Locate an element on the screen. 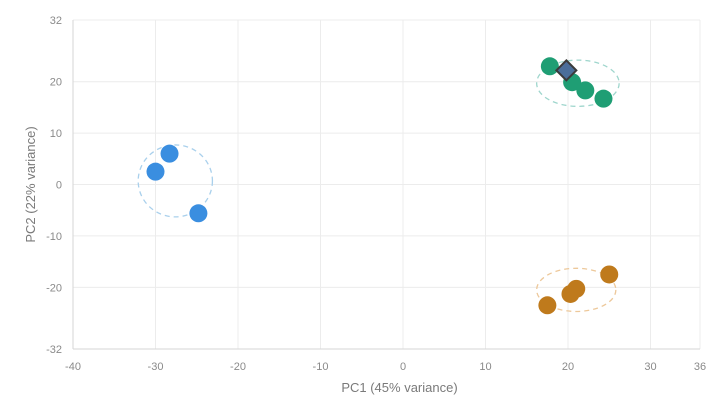 The width and height of the screenshot is (720, 420). x-tick-label: -10 is located at coordinates (321, 367).